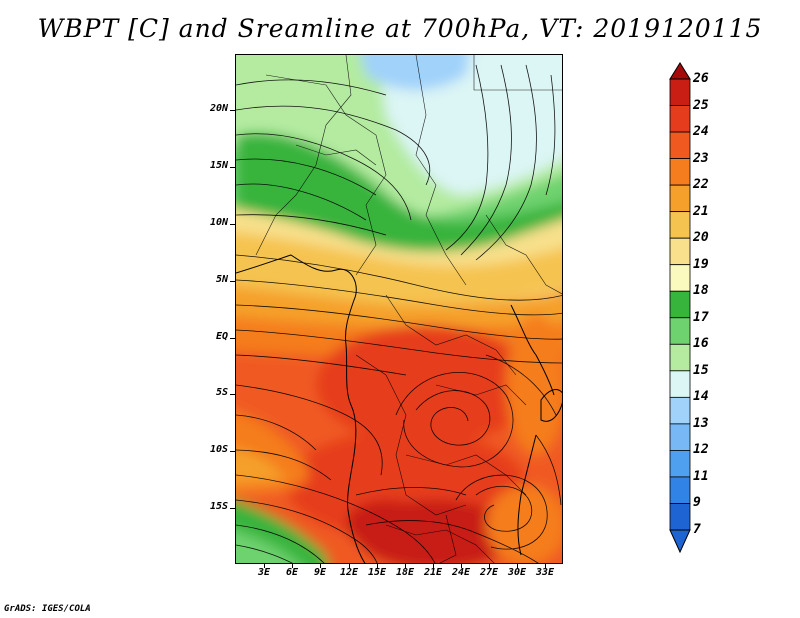 The width and height of the screenshot is (800, 618). Describe the element at coordinates (701, 291) in the screenshot. I see `colorbar-label: 18` at that location.